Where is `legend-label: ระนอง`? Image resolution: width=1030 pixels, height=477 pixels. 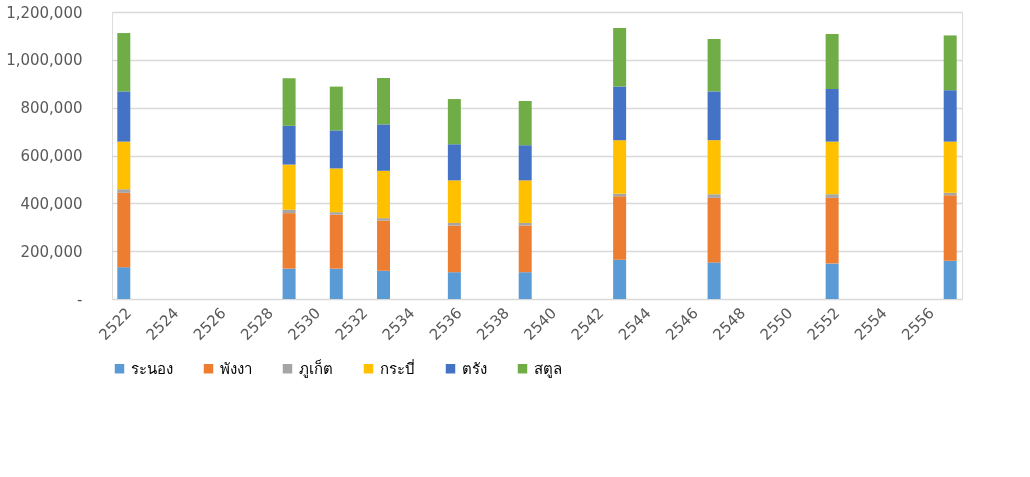 legend-label: ระนอง is located at coordinates (152, 368).